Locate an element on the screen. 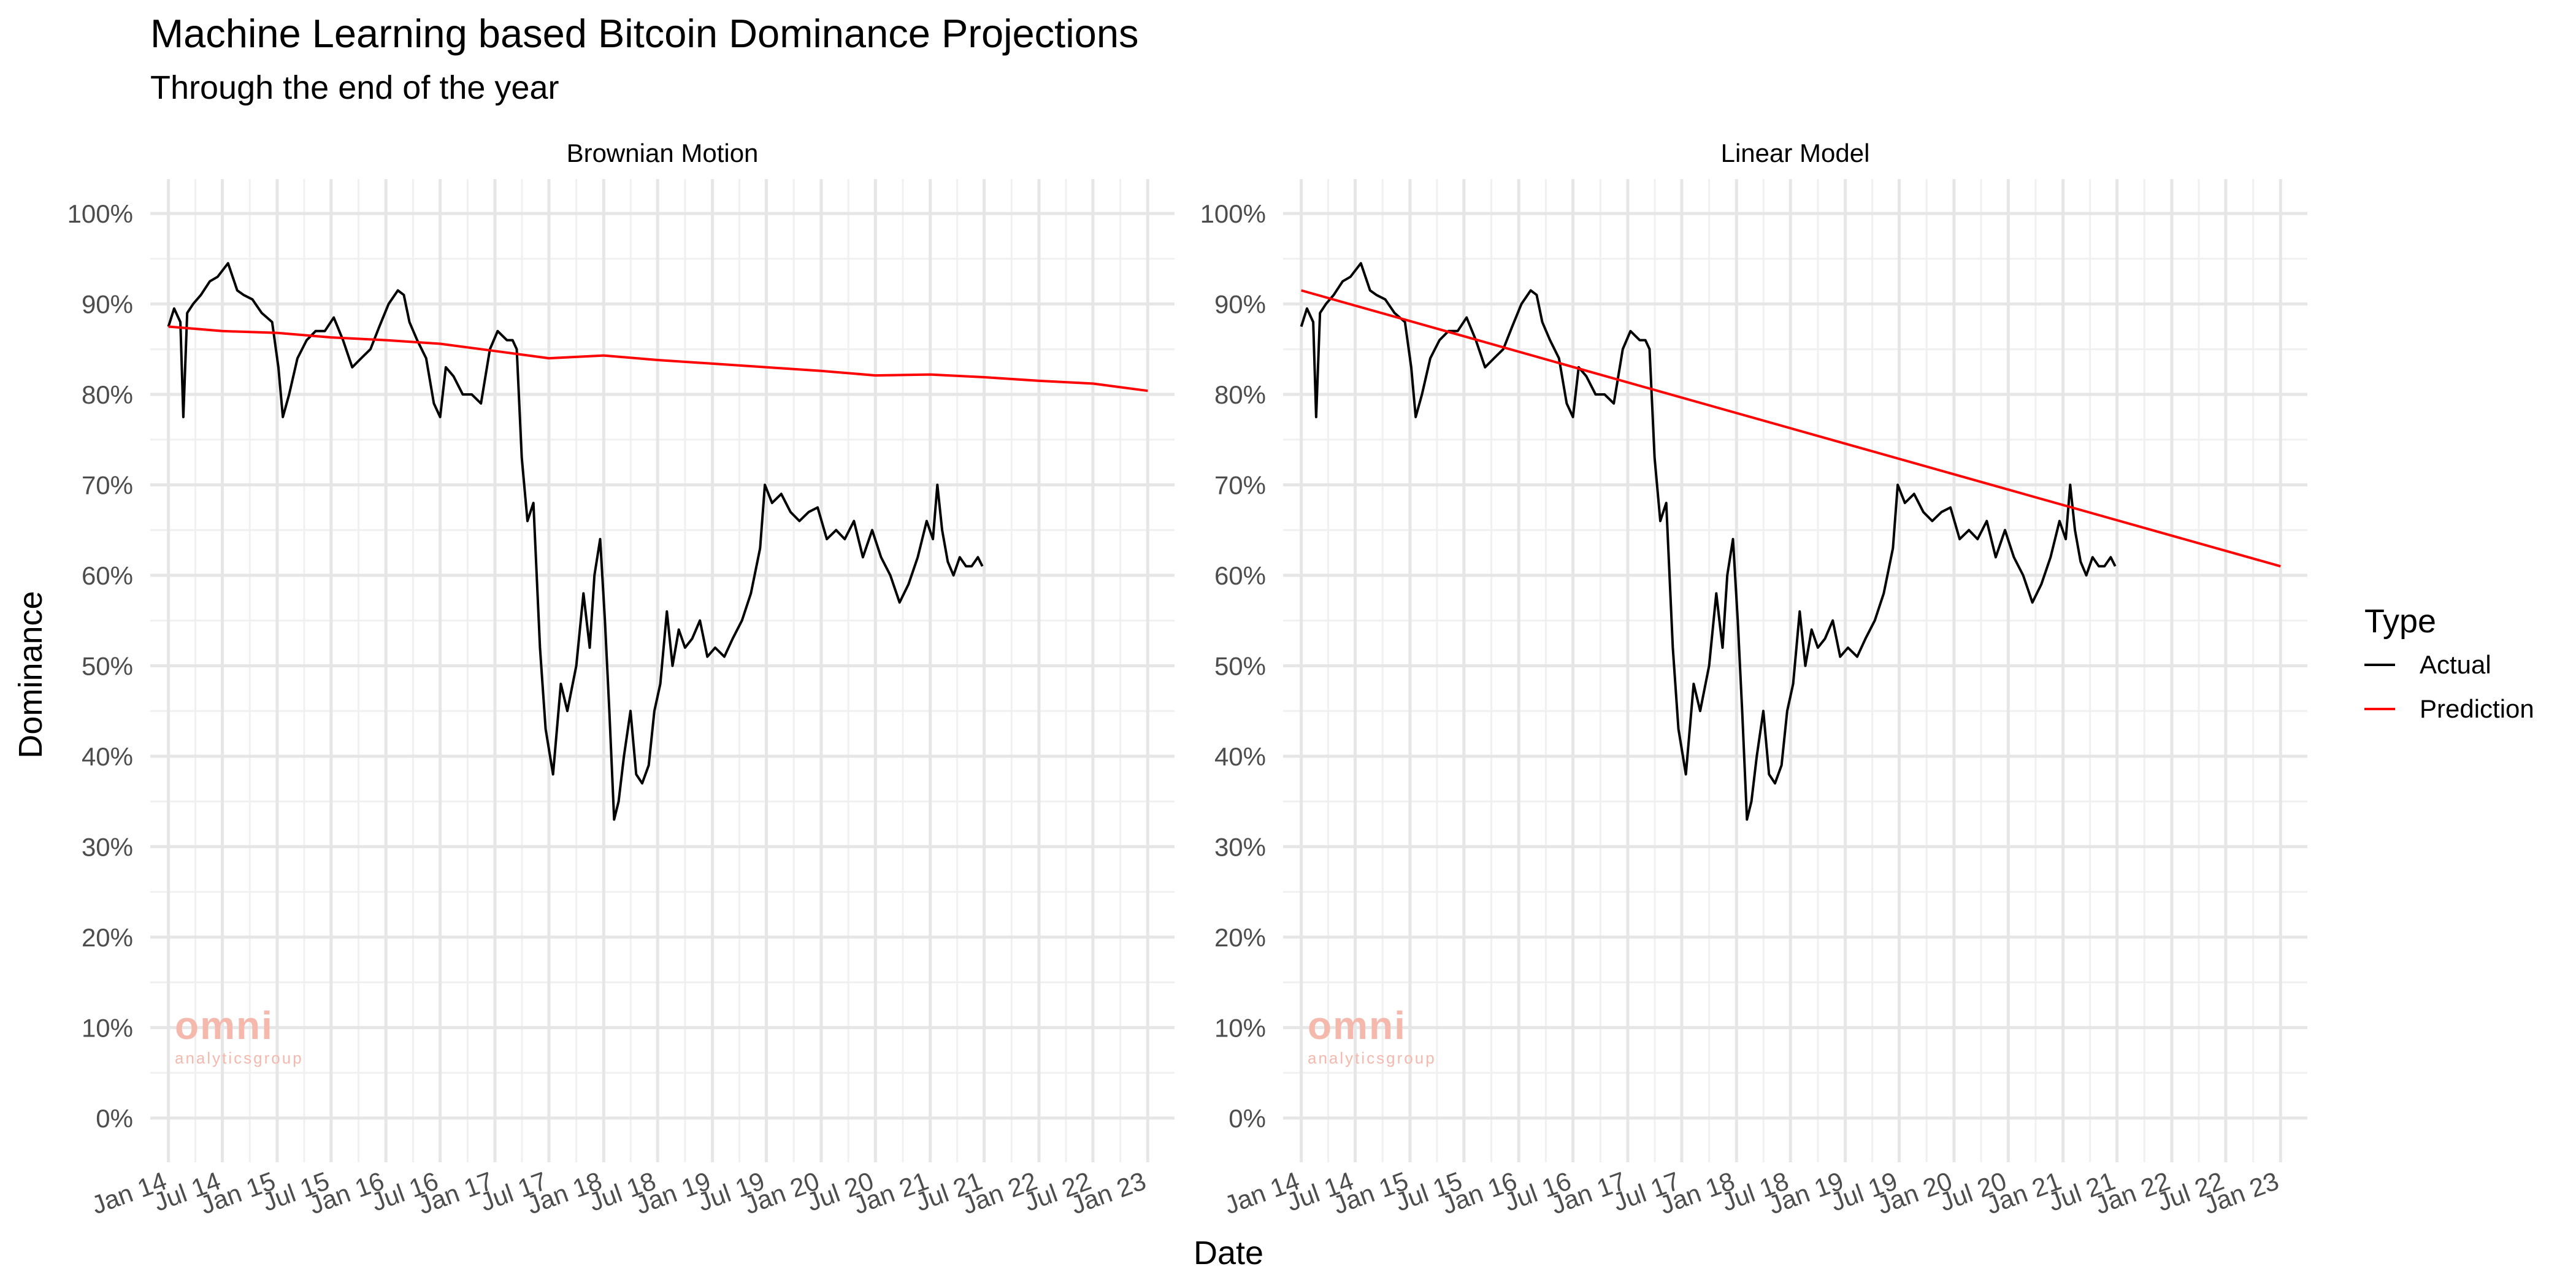 The height and width of the screenshot is (1288, 2576). legend-key-prediction is located at coordinates (2379, 709).